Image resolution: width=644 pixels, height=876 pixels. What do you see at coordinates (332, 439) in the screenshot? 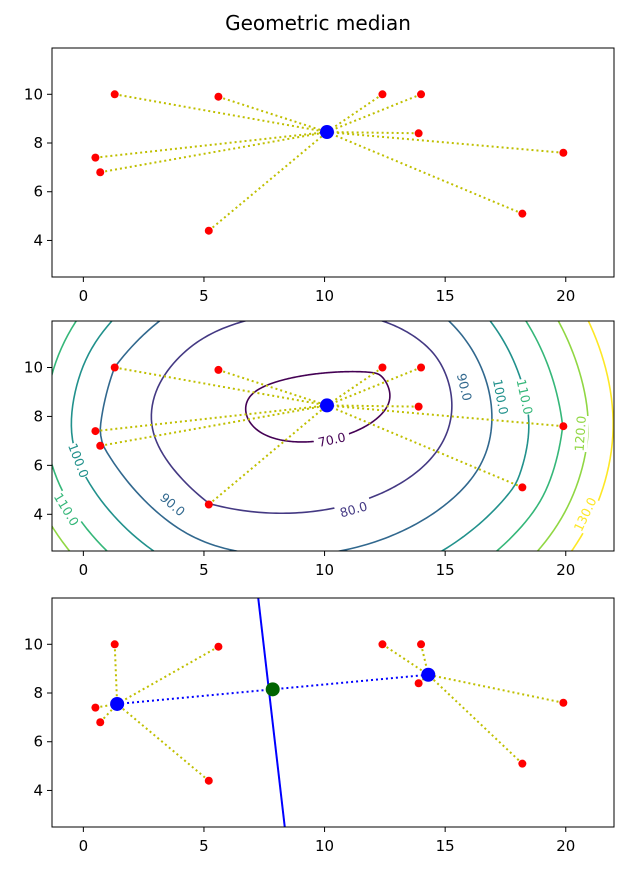
I see `contour-label: 70.0` at bounding box center [332, 439].